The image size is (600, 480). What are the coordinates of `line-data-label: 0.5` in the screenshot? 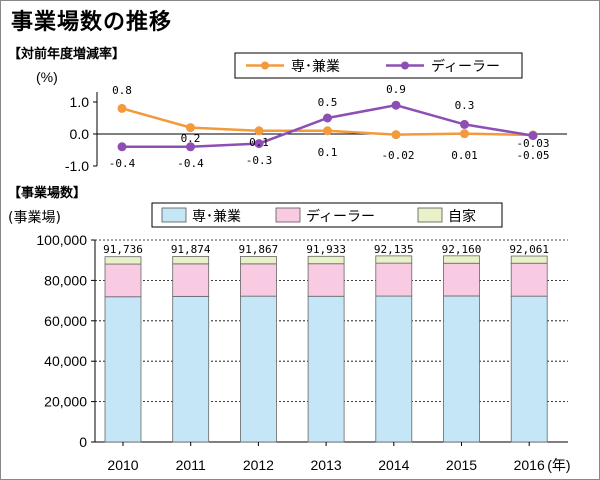 It's located at (328, 102).